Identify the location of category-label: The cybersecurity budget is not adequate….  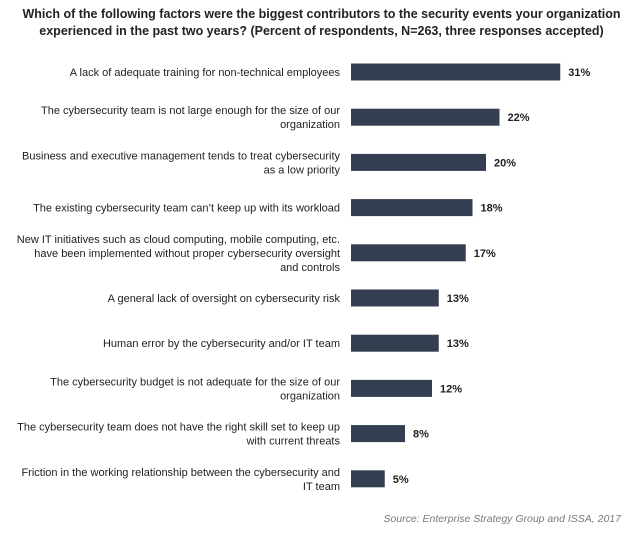
(195, 389).